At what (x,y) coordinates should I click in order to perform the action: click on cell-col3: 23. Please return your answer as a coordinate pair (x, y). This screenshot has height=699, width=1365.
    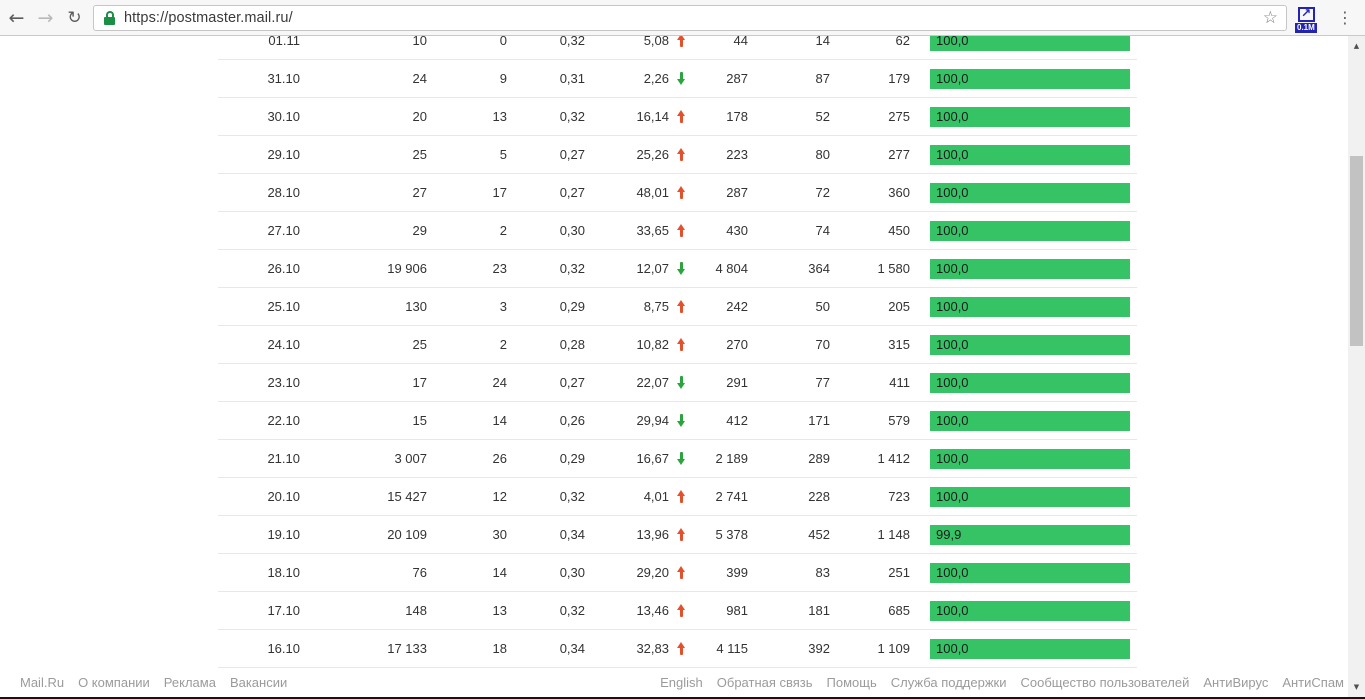
    Looking at the image, I should click on (499, 268).